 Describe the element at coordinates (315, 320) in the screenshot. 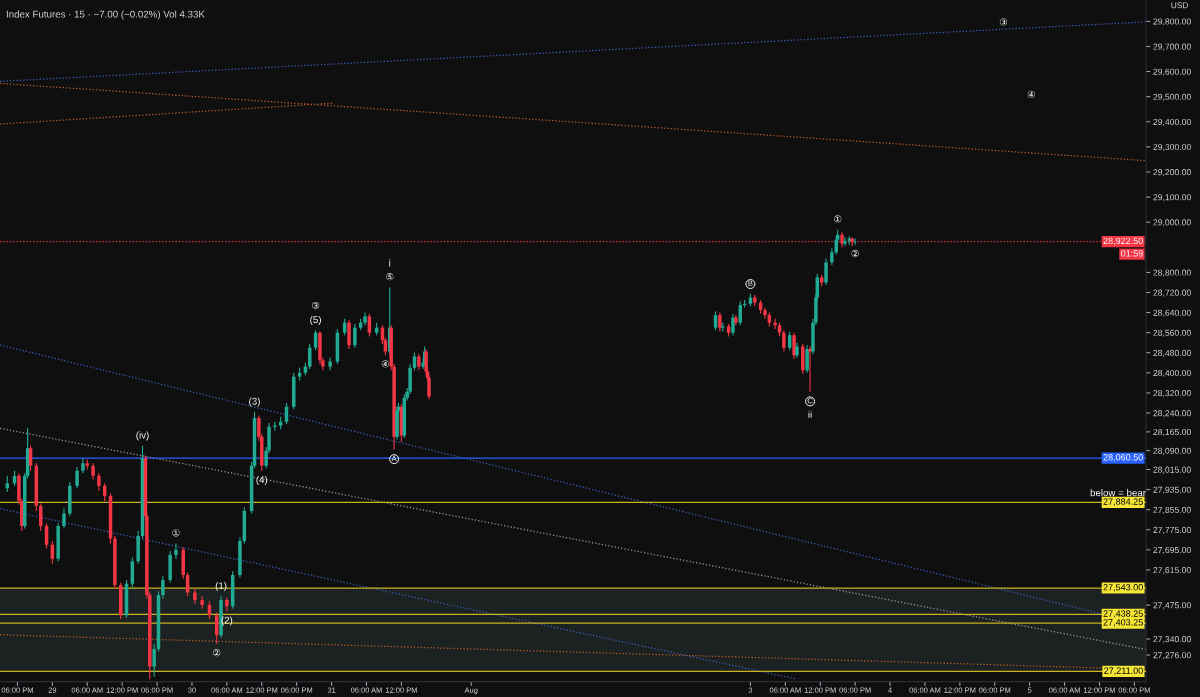

I see `annotation: (5)` at that location.